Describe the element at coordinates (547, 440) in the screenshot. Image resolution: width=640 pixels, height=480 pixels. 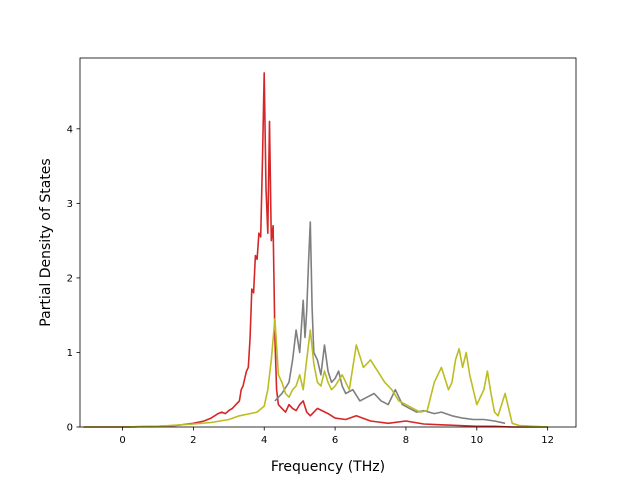
I see `x-tick-label: 12` at that location.